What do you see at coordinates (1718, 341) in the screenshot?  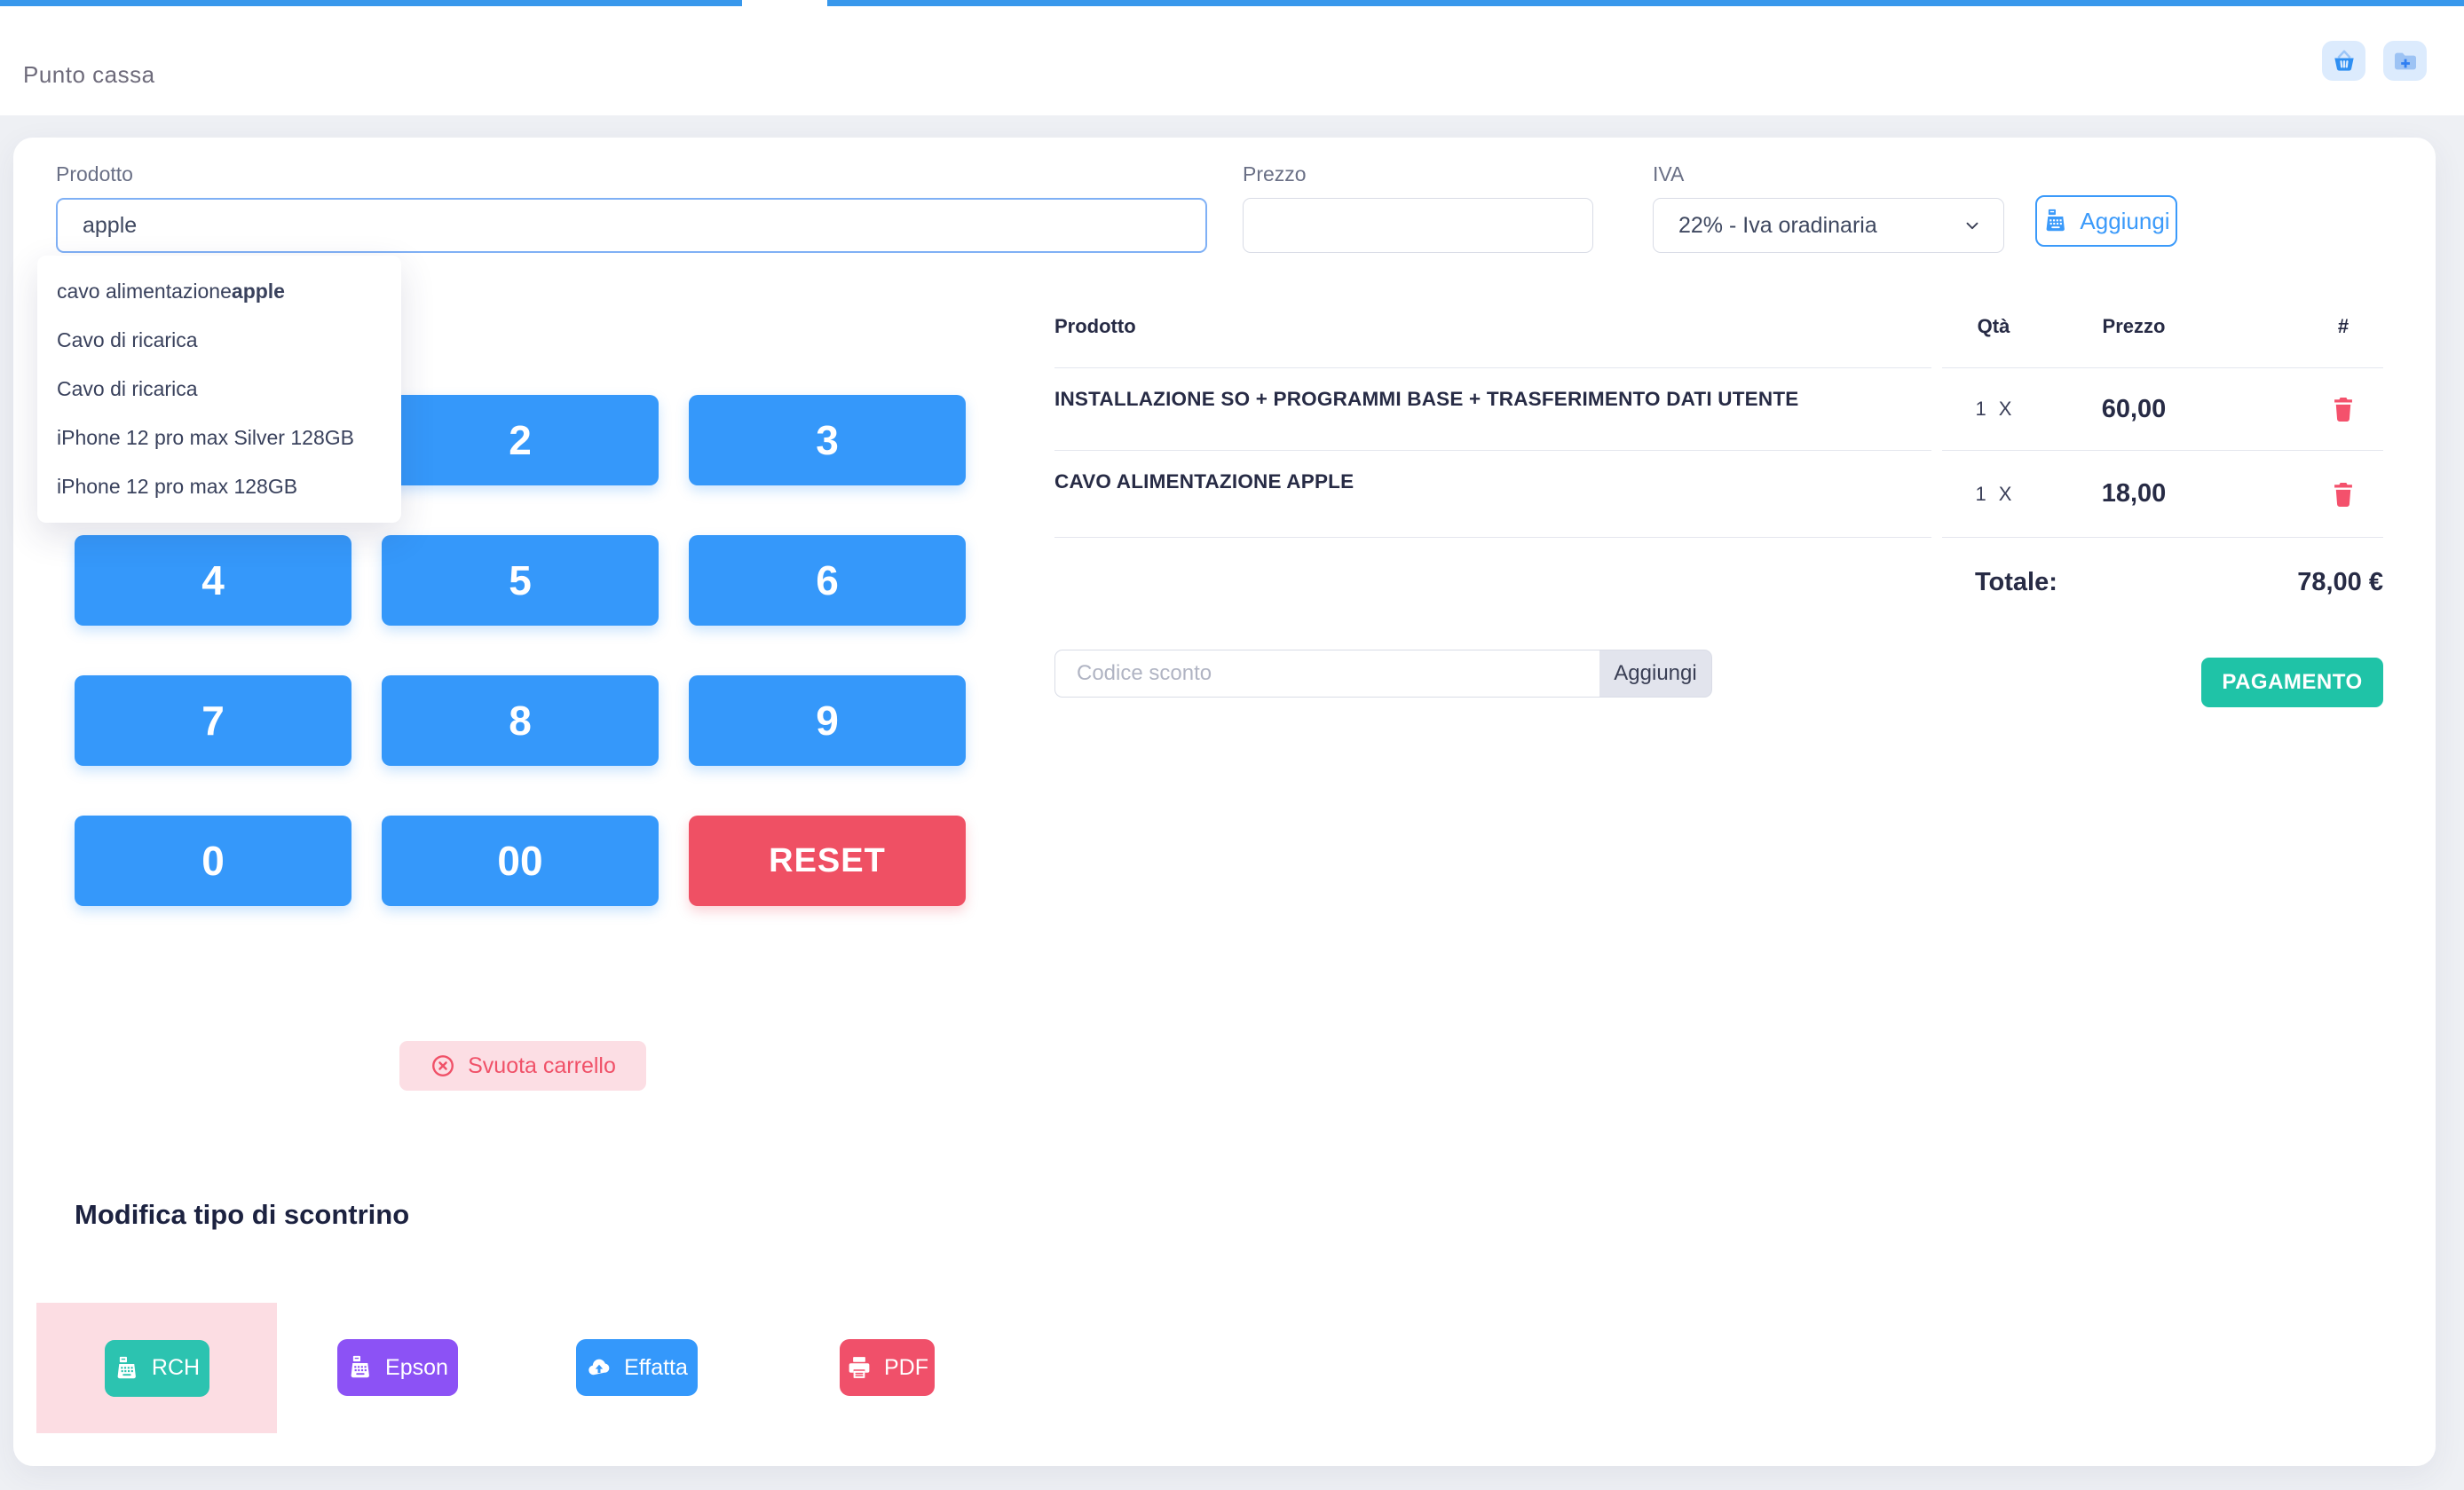 I see `cart-table-header: Prodotto Qtà Prezzo #` at bounding box center [1718, 341].